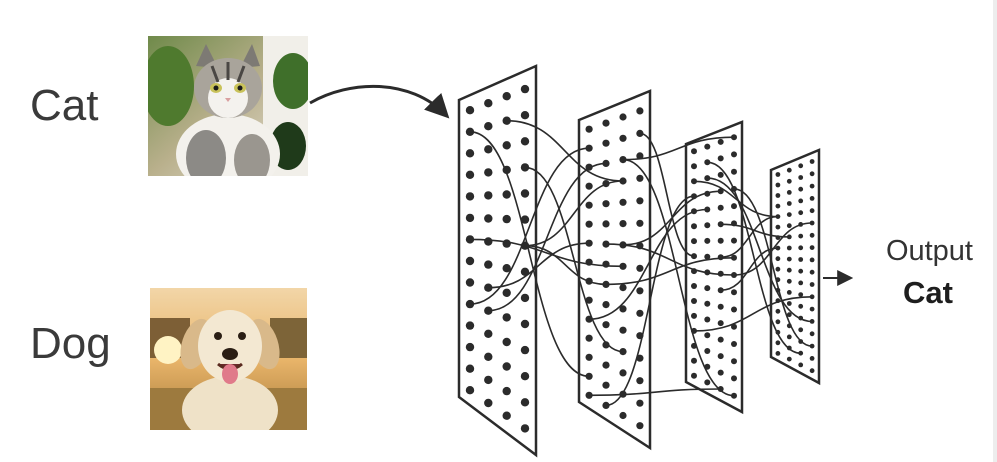 This screenshot has width=997, height=462. Describe the element at coordinates (995, 231) in the screenshot. I see `edge-divider` at that location.